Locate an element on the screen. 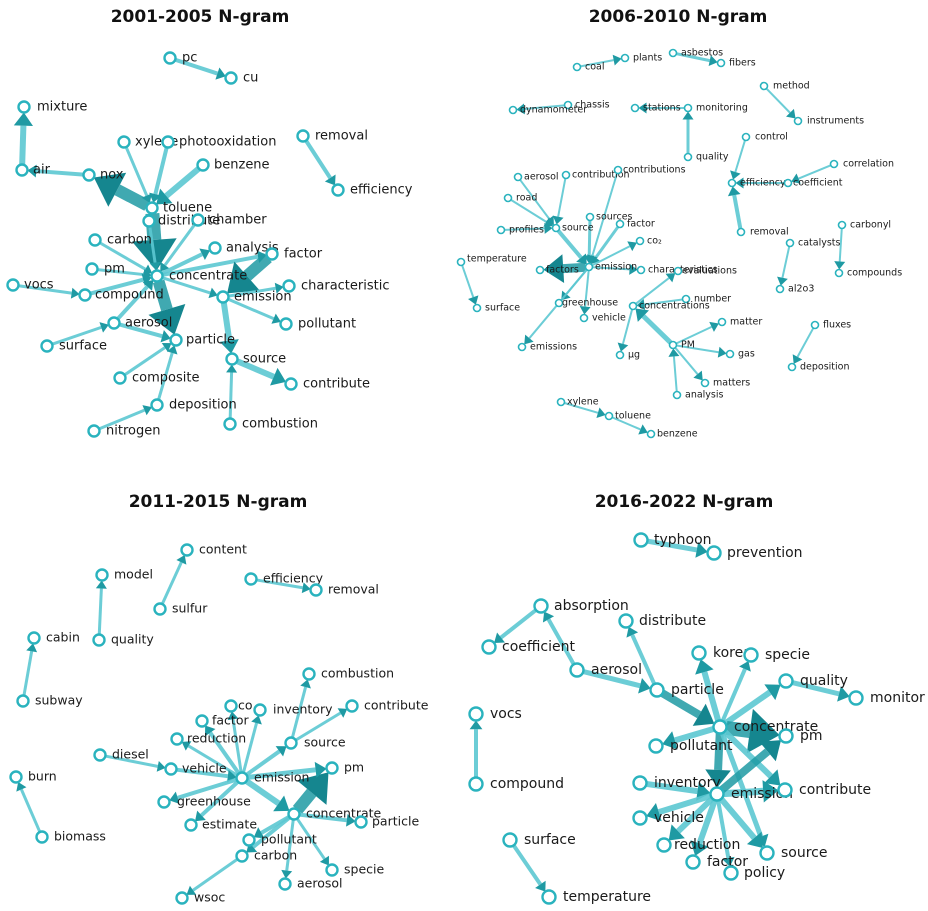 The image size is (928, 911). arrowhead-concentrate-to-pm is located at coordinates (763, 731).